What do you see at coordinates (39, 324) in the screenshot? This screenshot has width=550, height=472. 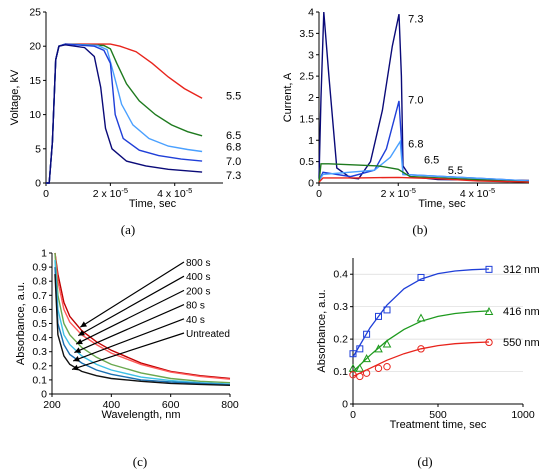 I see `y-tick-label: 0.5` at bounding box center [39, 324].